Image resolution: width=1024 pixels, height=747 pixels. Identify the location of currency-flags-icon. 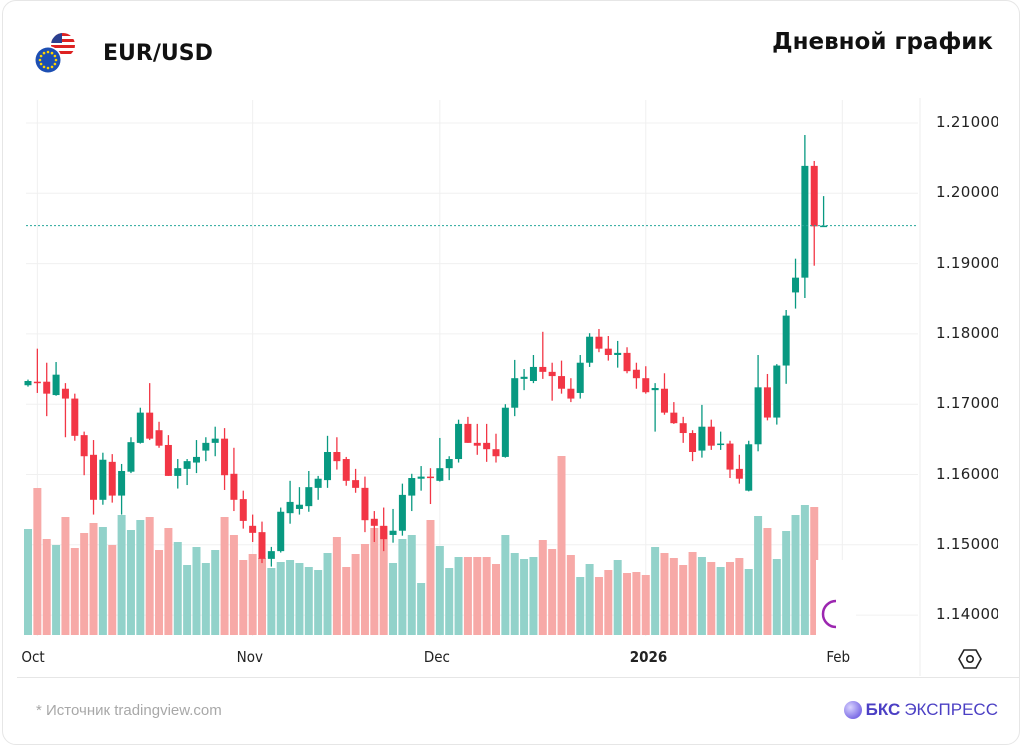
(54, 53).